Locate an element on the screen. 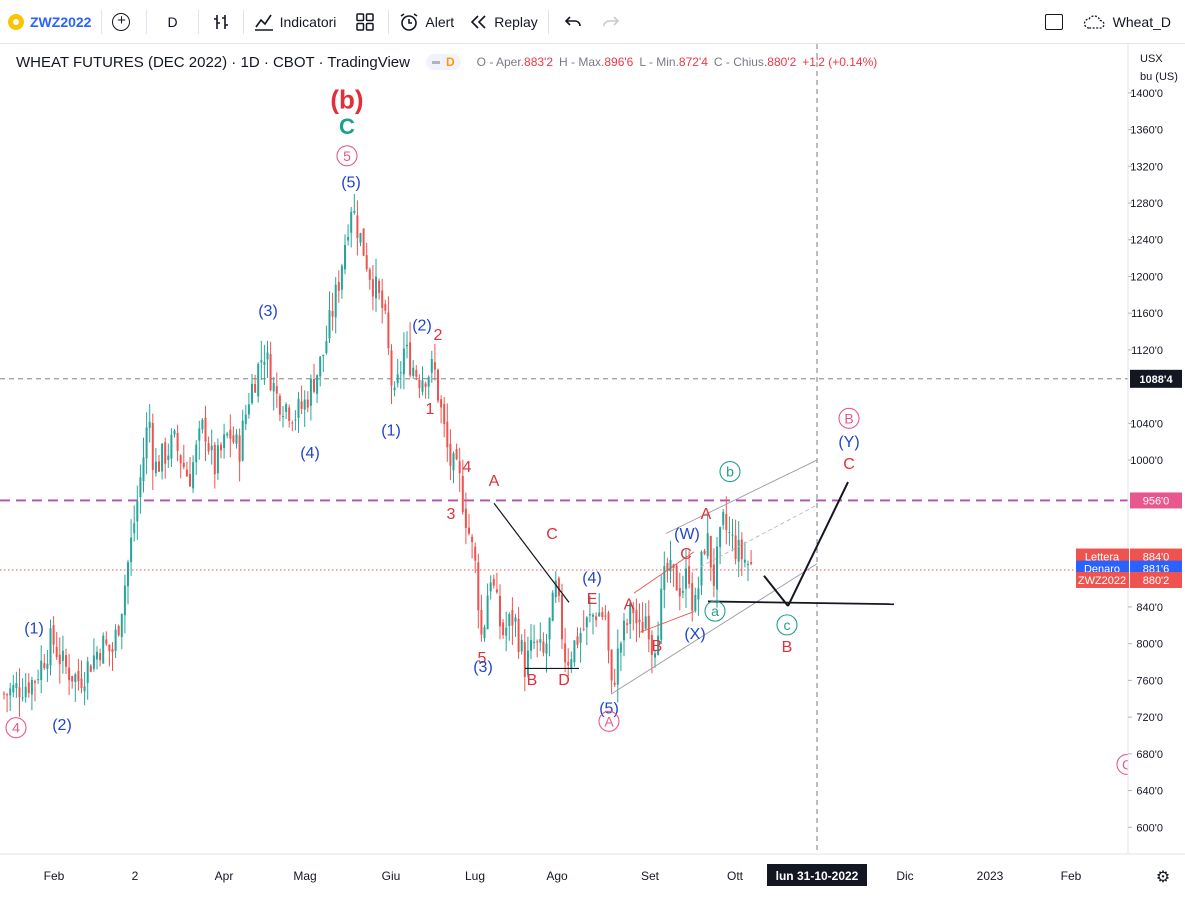 Image resolution: width=1185 pixels, height=899 pixels. ohlc-high: H - Max.896'6 is located at coordinates (596, 62).